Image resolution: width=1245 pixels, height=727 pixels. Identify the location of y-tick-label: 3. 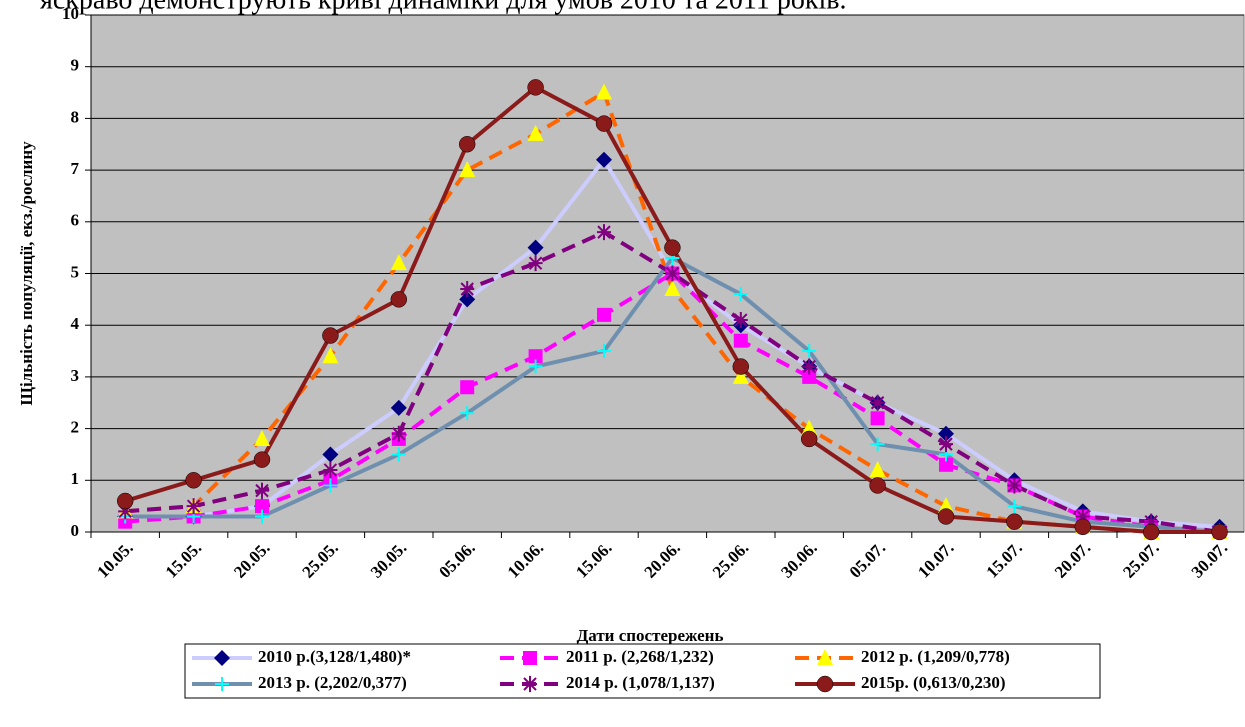
(75, 375).